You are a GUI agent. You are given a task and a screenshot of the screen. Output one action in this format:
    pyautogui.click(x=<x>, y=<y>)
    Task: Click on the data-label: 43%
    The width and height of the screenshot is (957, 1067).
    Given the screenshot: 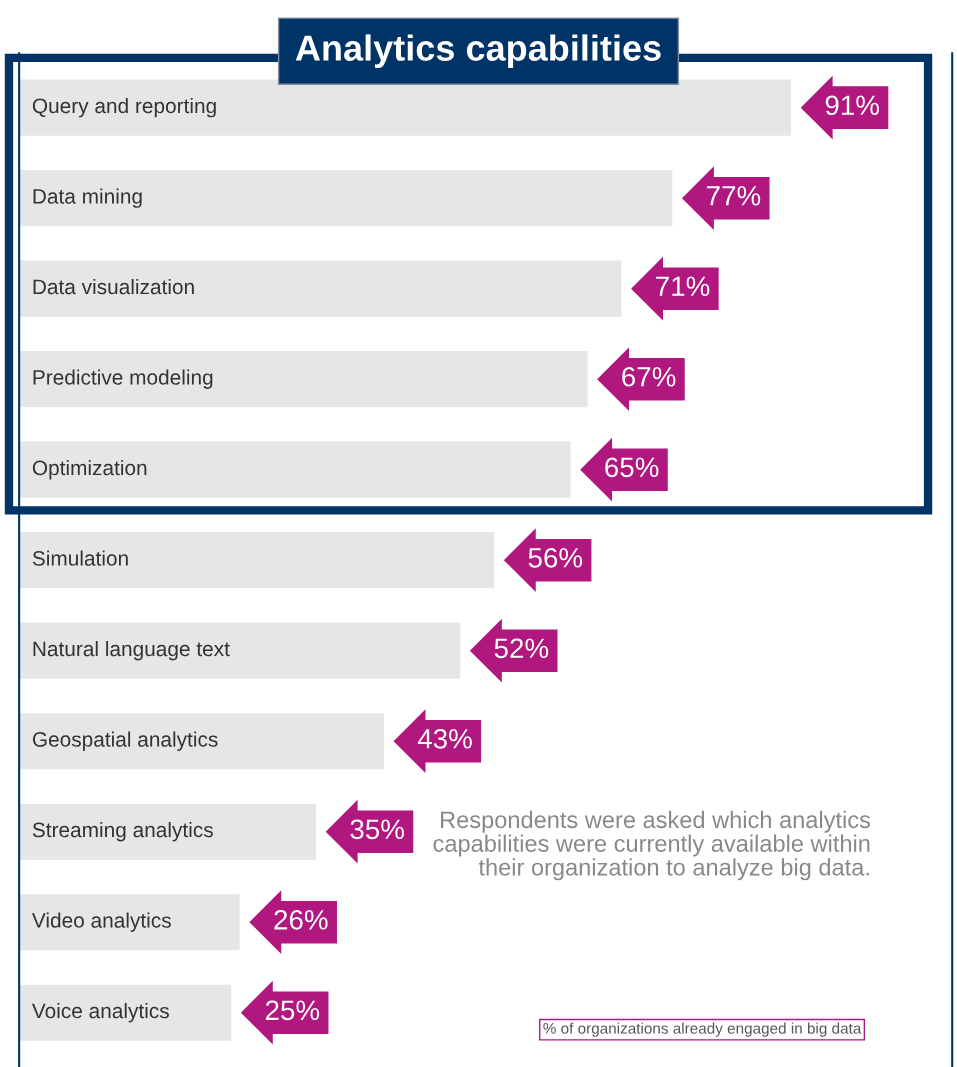 What is the action you would take?
    pyautogui.click(x=444, y=738)
    